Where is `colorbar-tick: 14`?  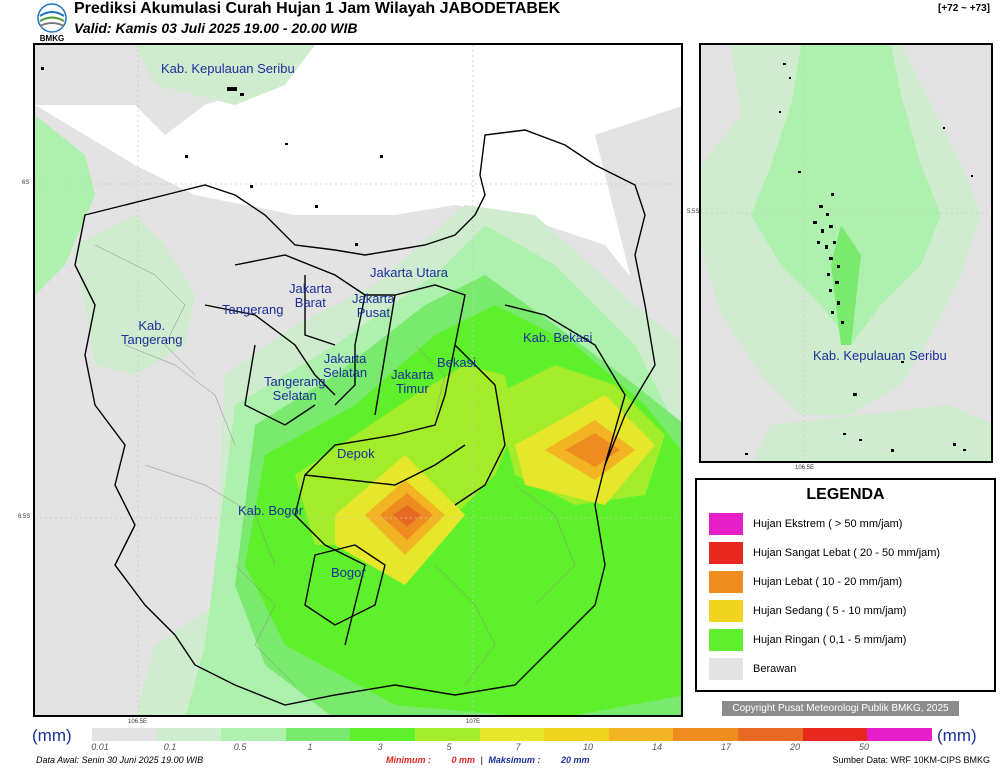 colorbar-tick: 14 is located at coordinates (657, 747).